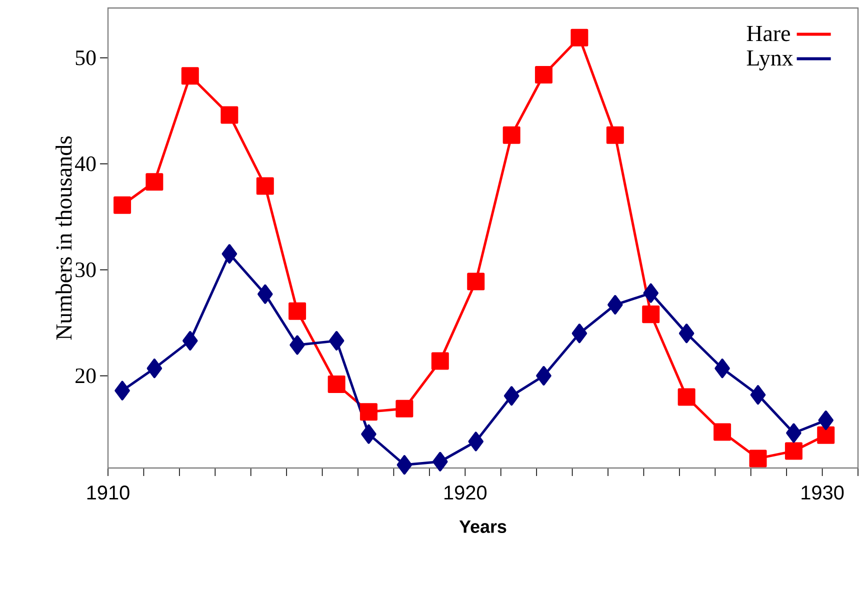 This screenshot has height=597, width=866. What do you see at coordinates (465, 493) in the screenshot?
I see `x-tick-label: 1920` at bounding box center [465, 493].